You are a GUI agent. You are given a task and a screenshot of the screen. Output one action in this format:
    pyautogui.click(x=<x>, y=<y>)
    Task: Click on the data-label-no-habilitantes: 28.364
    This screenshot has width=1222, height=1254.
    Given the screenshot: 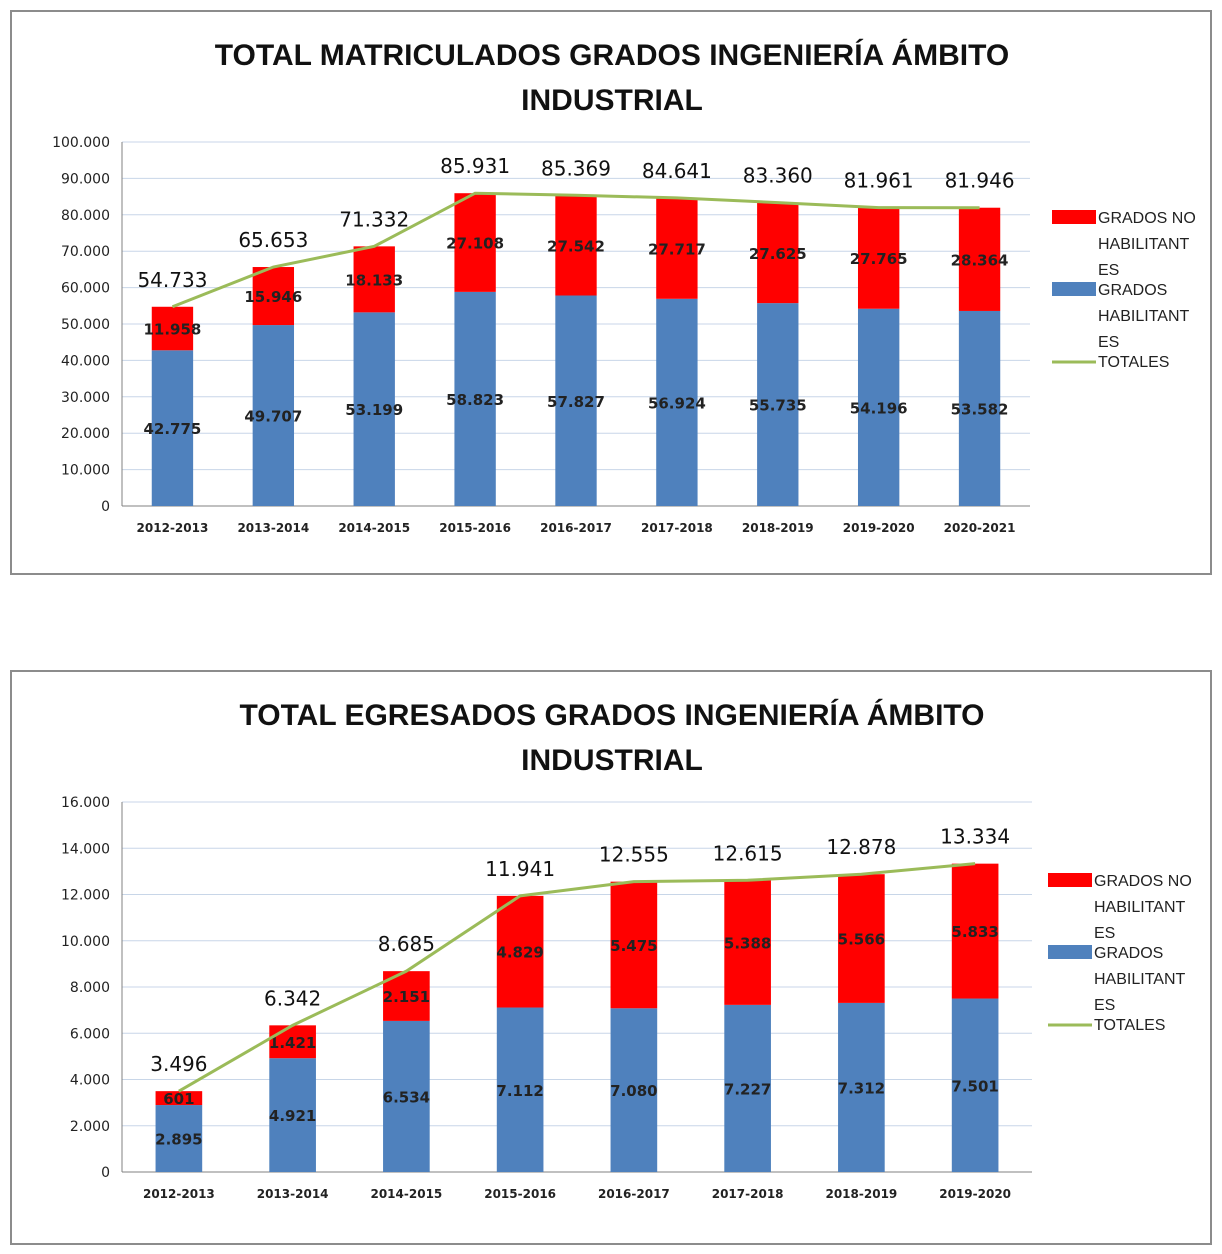 What is the action you would take?
    pyautogui.click(x=980, y=260)
    